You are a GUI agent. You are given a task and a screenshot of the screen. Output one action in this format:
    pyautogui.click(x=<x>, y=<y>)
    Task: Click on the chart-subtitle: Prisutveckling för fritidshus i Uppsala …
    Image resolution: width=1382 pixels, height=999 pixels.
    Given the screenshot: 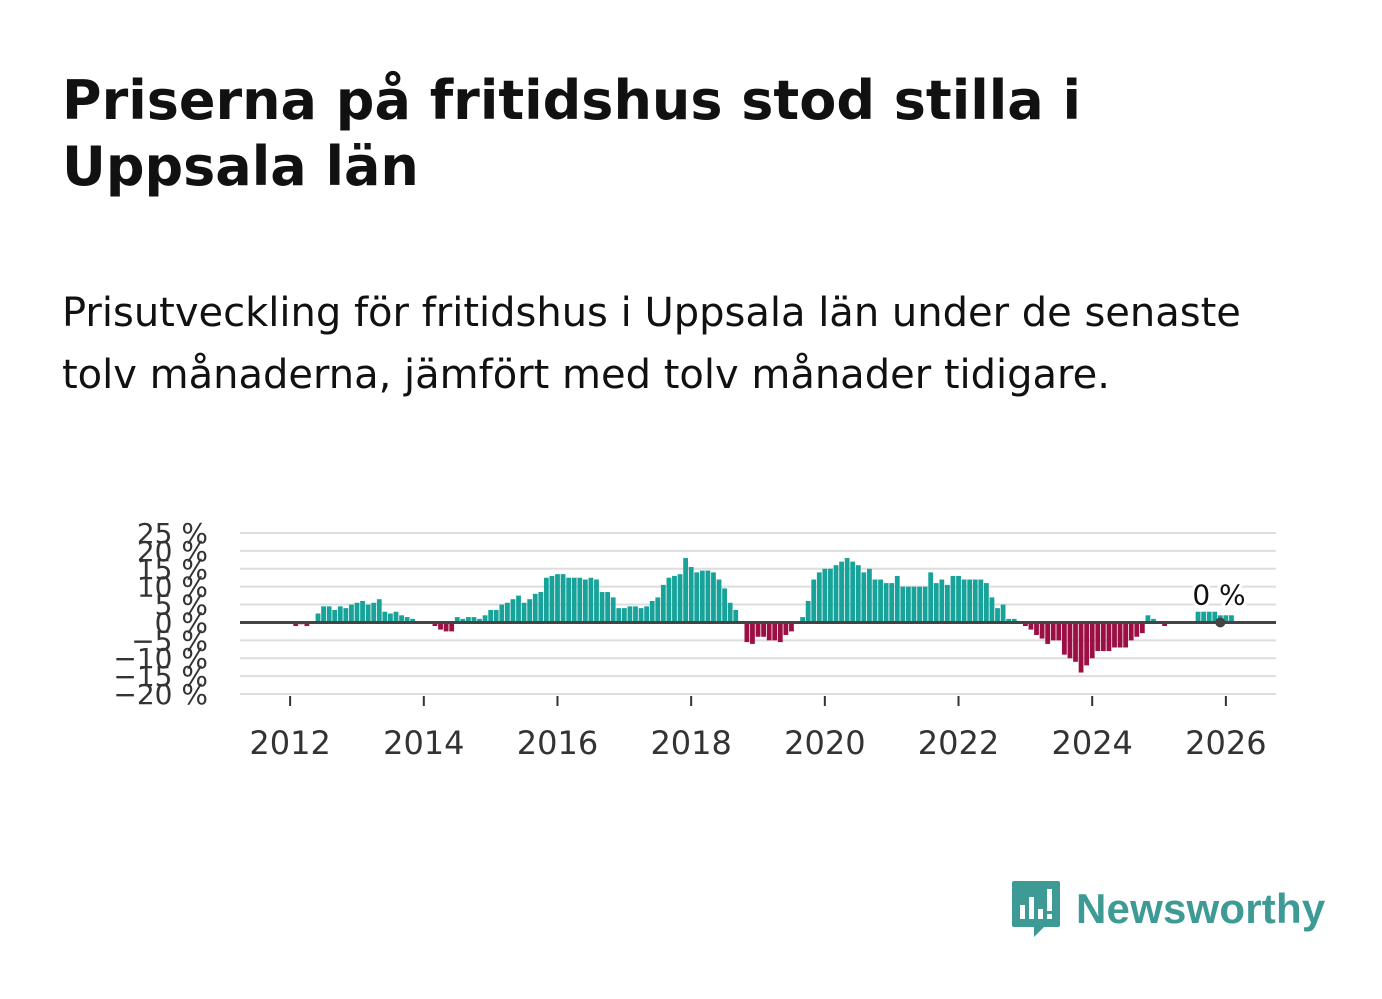 What is the action you would take?
    pyautogui.click(x=651, y=344)
    